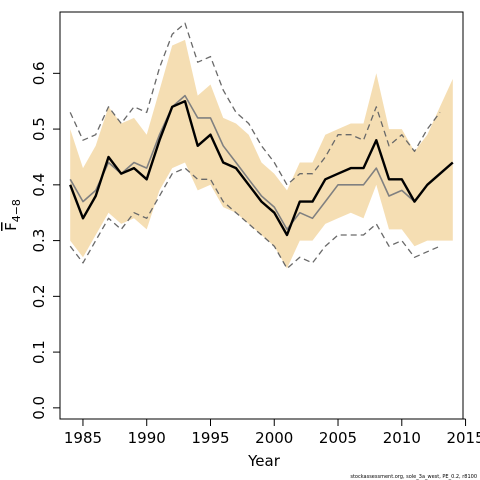 The height and width of the screenshot is (480, 480). I want to click on x-tick-label: 1990, so click(147, 438).